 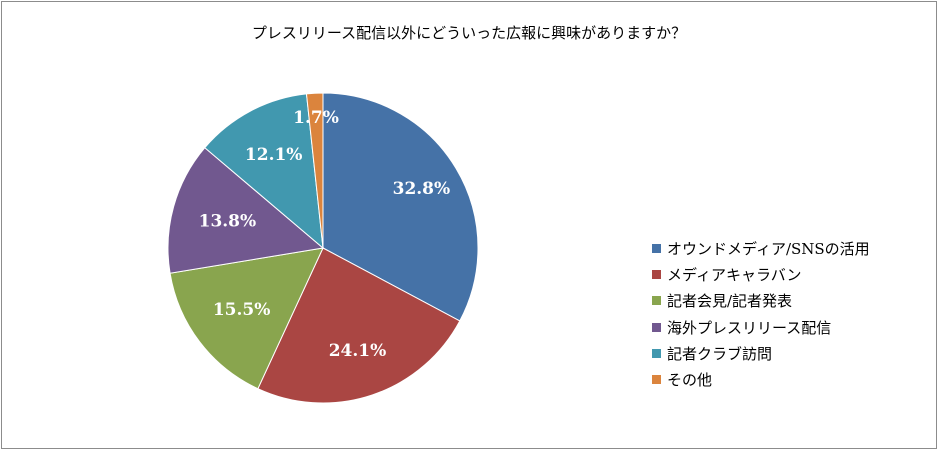 I want to click on chart-title: プレスリリース配信以外にどういった広報に興味がありますか？, so click(x=469, y=33).